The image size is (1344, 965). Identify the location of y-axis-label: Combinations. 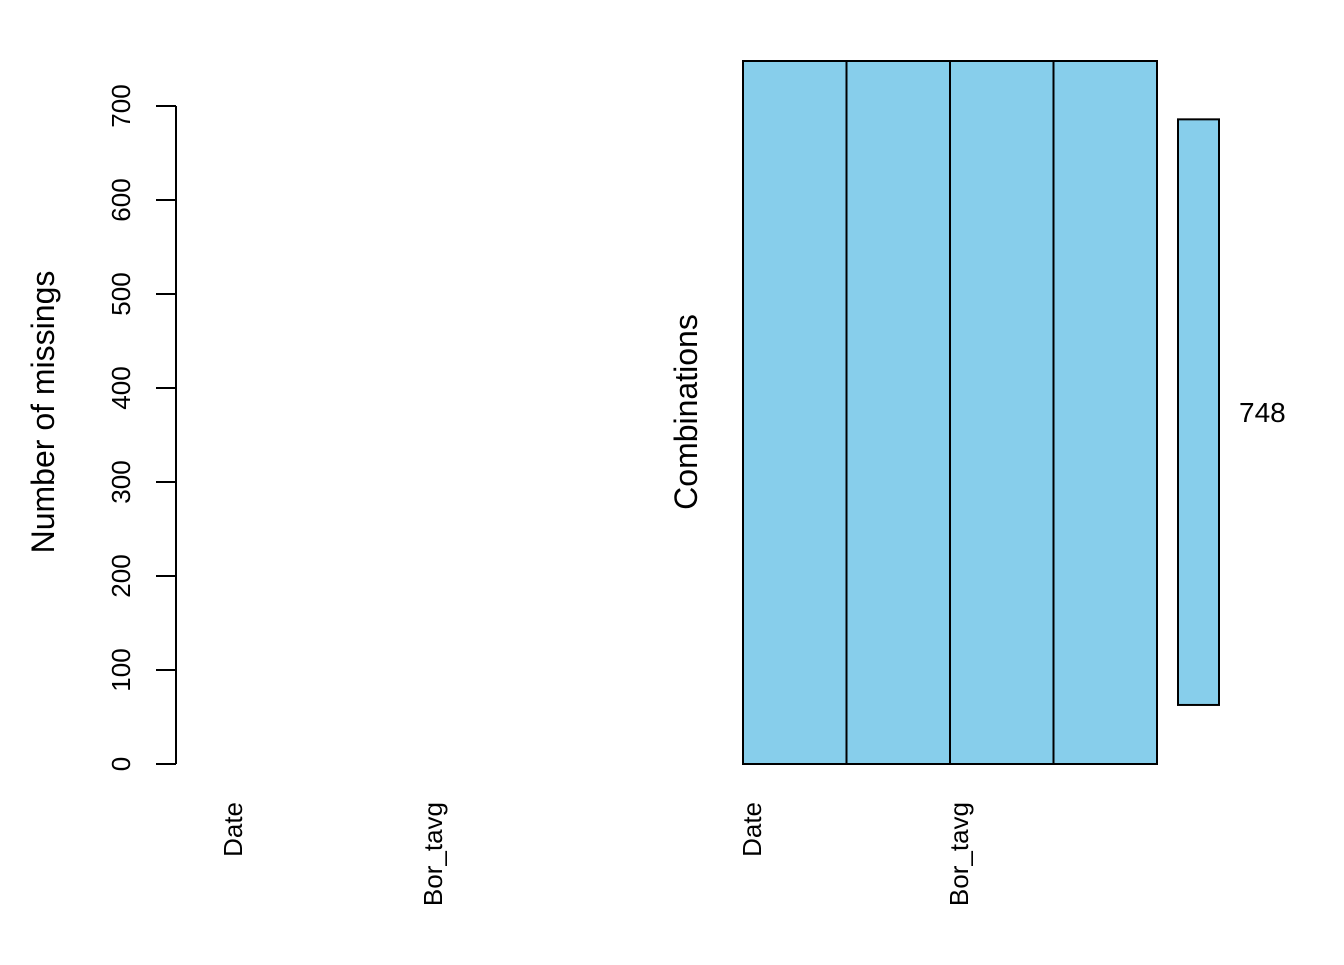
(686, 412).